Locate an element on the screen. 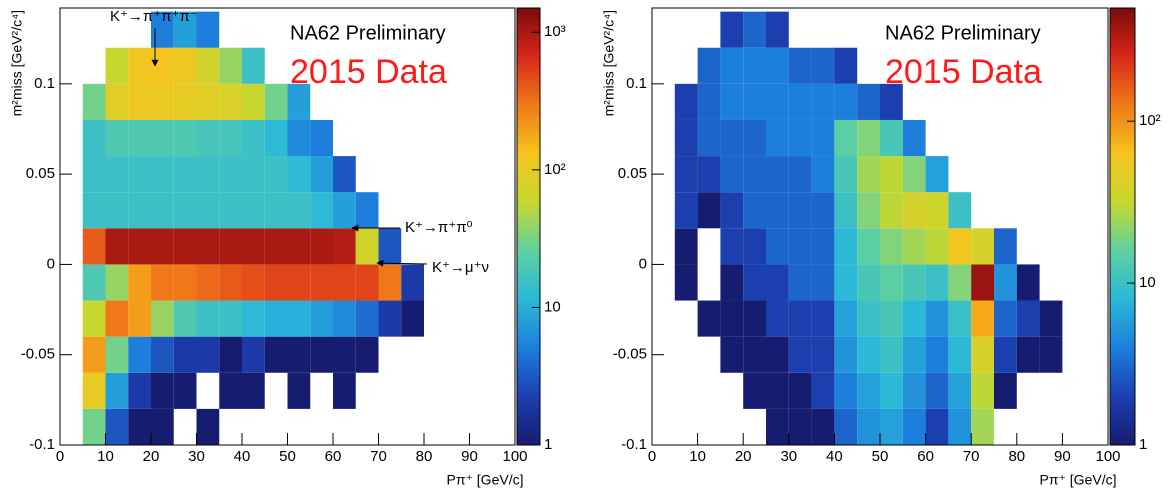  annotation-arrow is located at coordinates (402, 263).